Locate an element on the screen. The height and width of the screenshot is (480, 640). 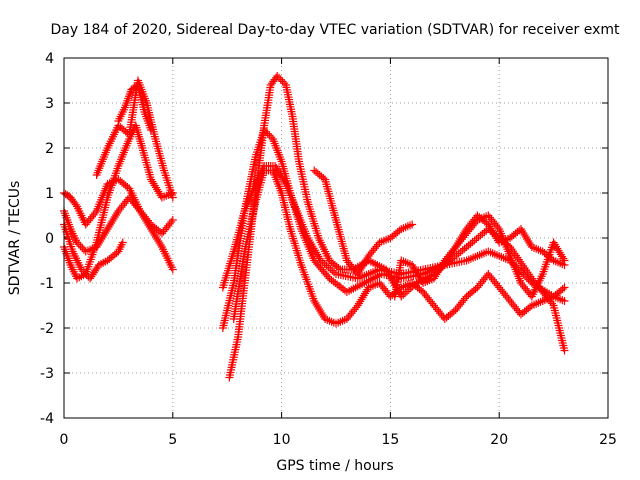
y-axis-title: SDTVAR / TECUs is located at coordinates (15, 238).